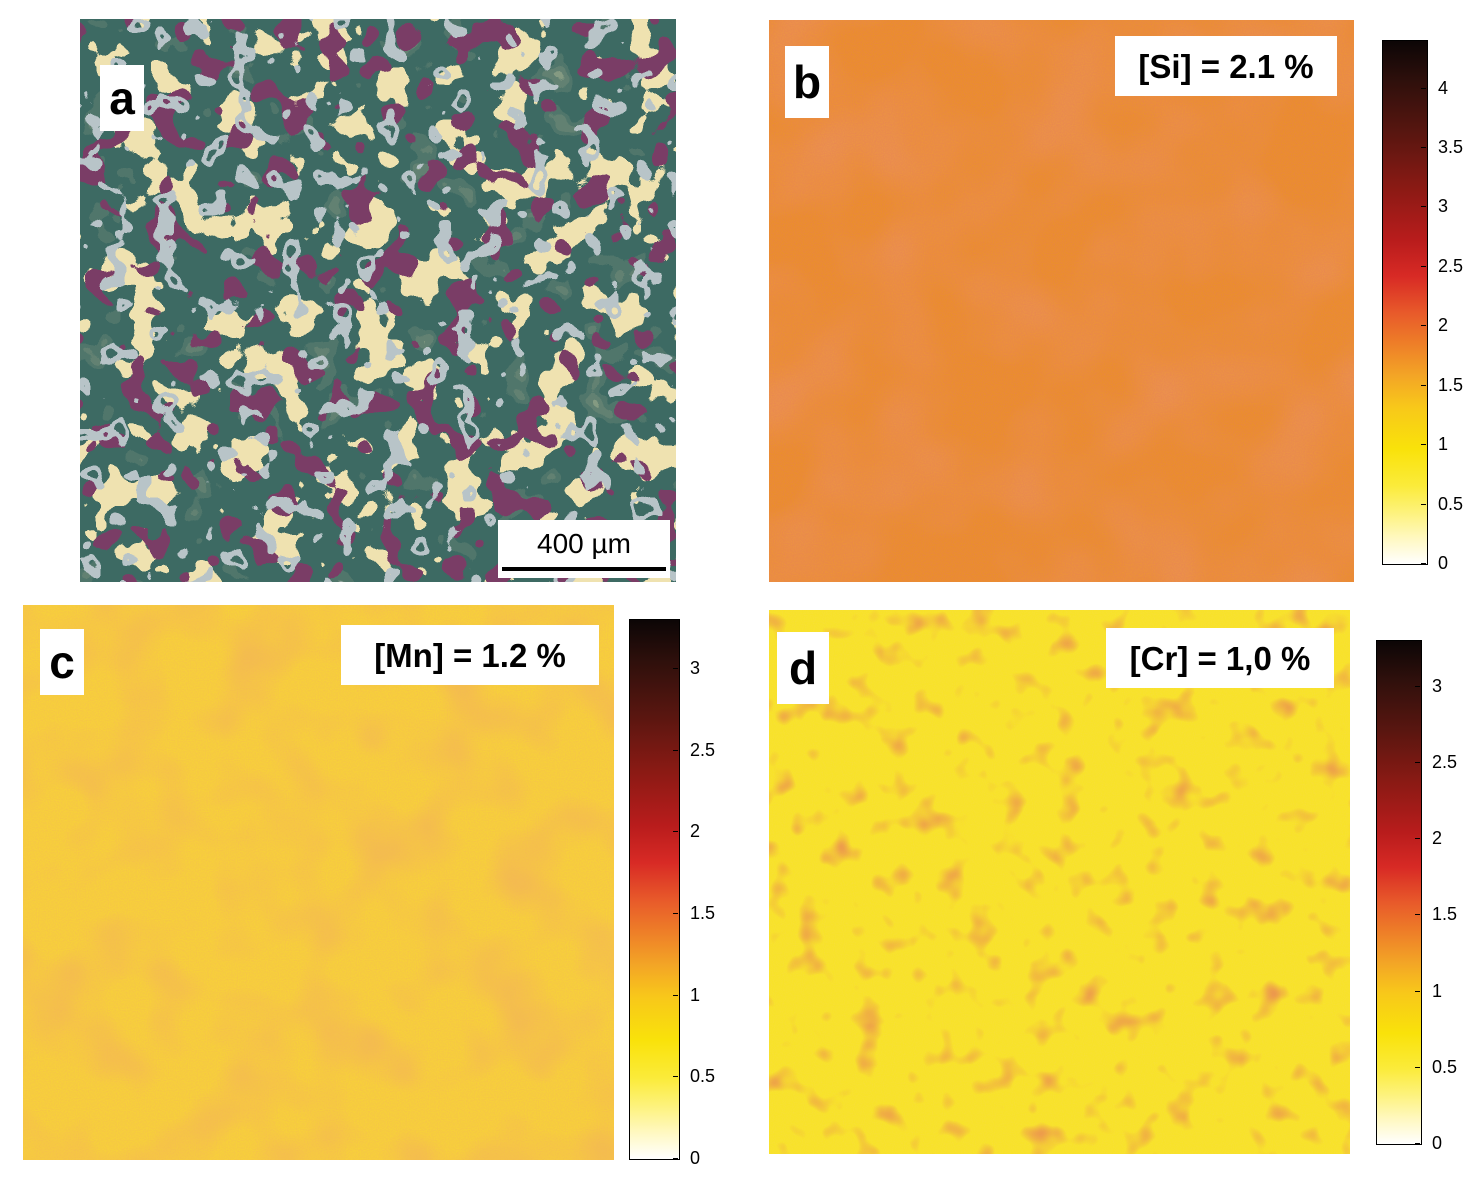  Describe the element at coordinates (1443, 88) in the screenshot. I see `colorbar-b-tick-label: 4` at that location.